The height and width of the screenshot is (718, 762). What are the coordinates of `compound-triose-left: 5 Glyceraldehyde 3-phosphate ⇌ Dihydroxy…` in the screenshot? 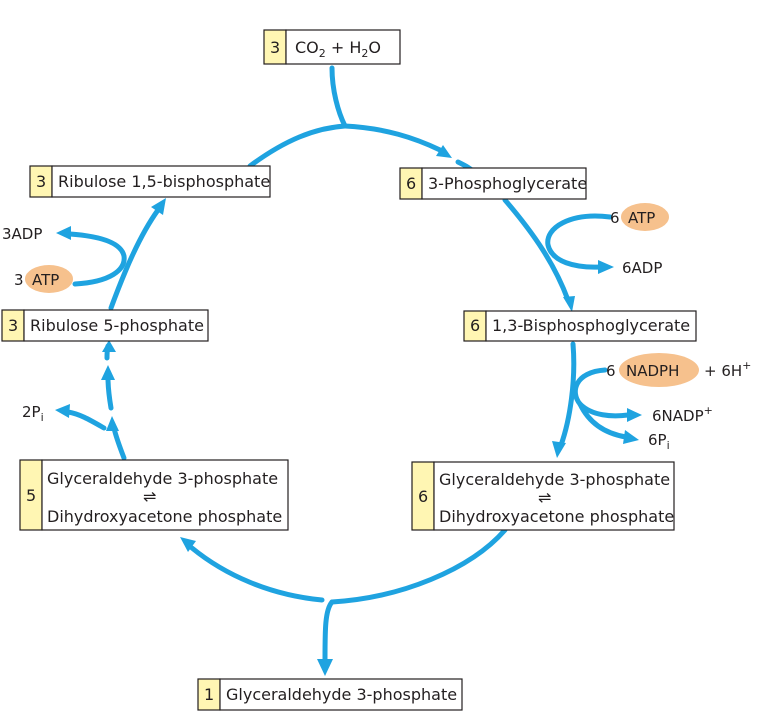 It's located at (154, 495).